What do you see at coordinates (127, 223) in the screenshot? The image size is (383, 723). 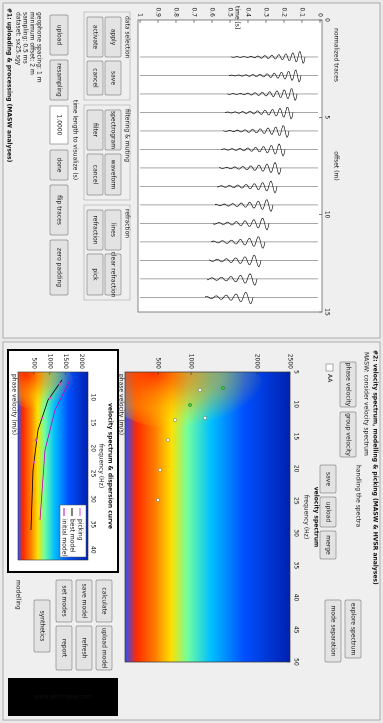 I see `group-label: refraction` at bounding box center [127, 223].